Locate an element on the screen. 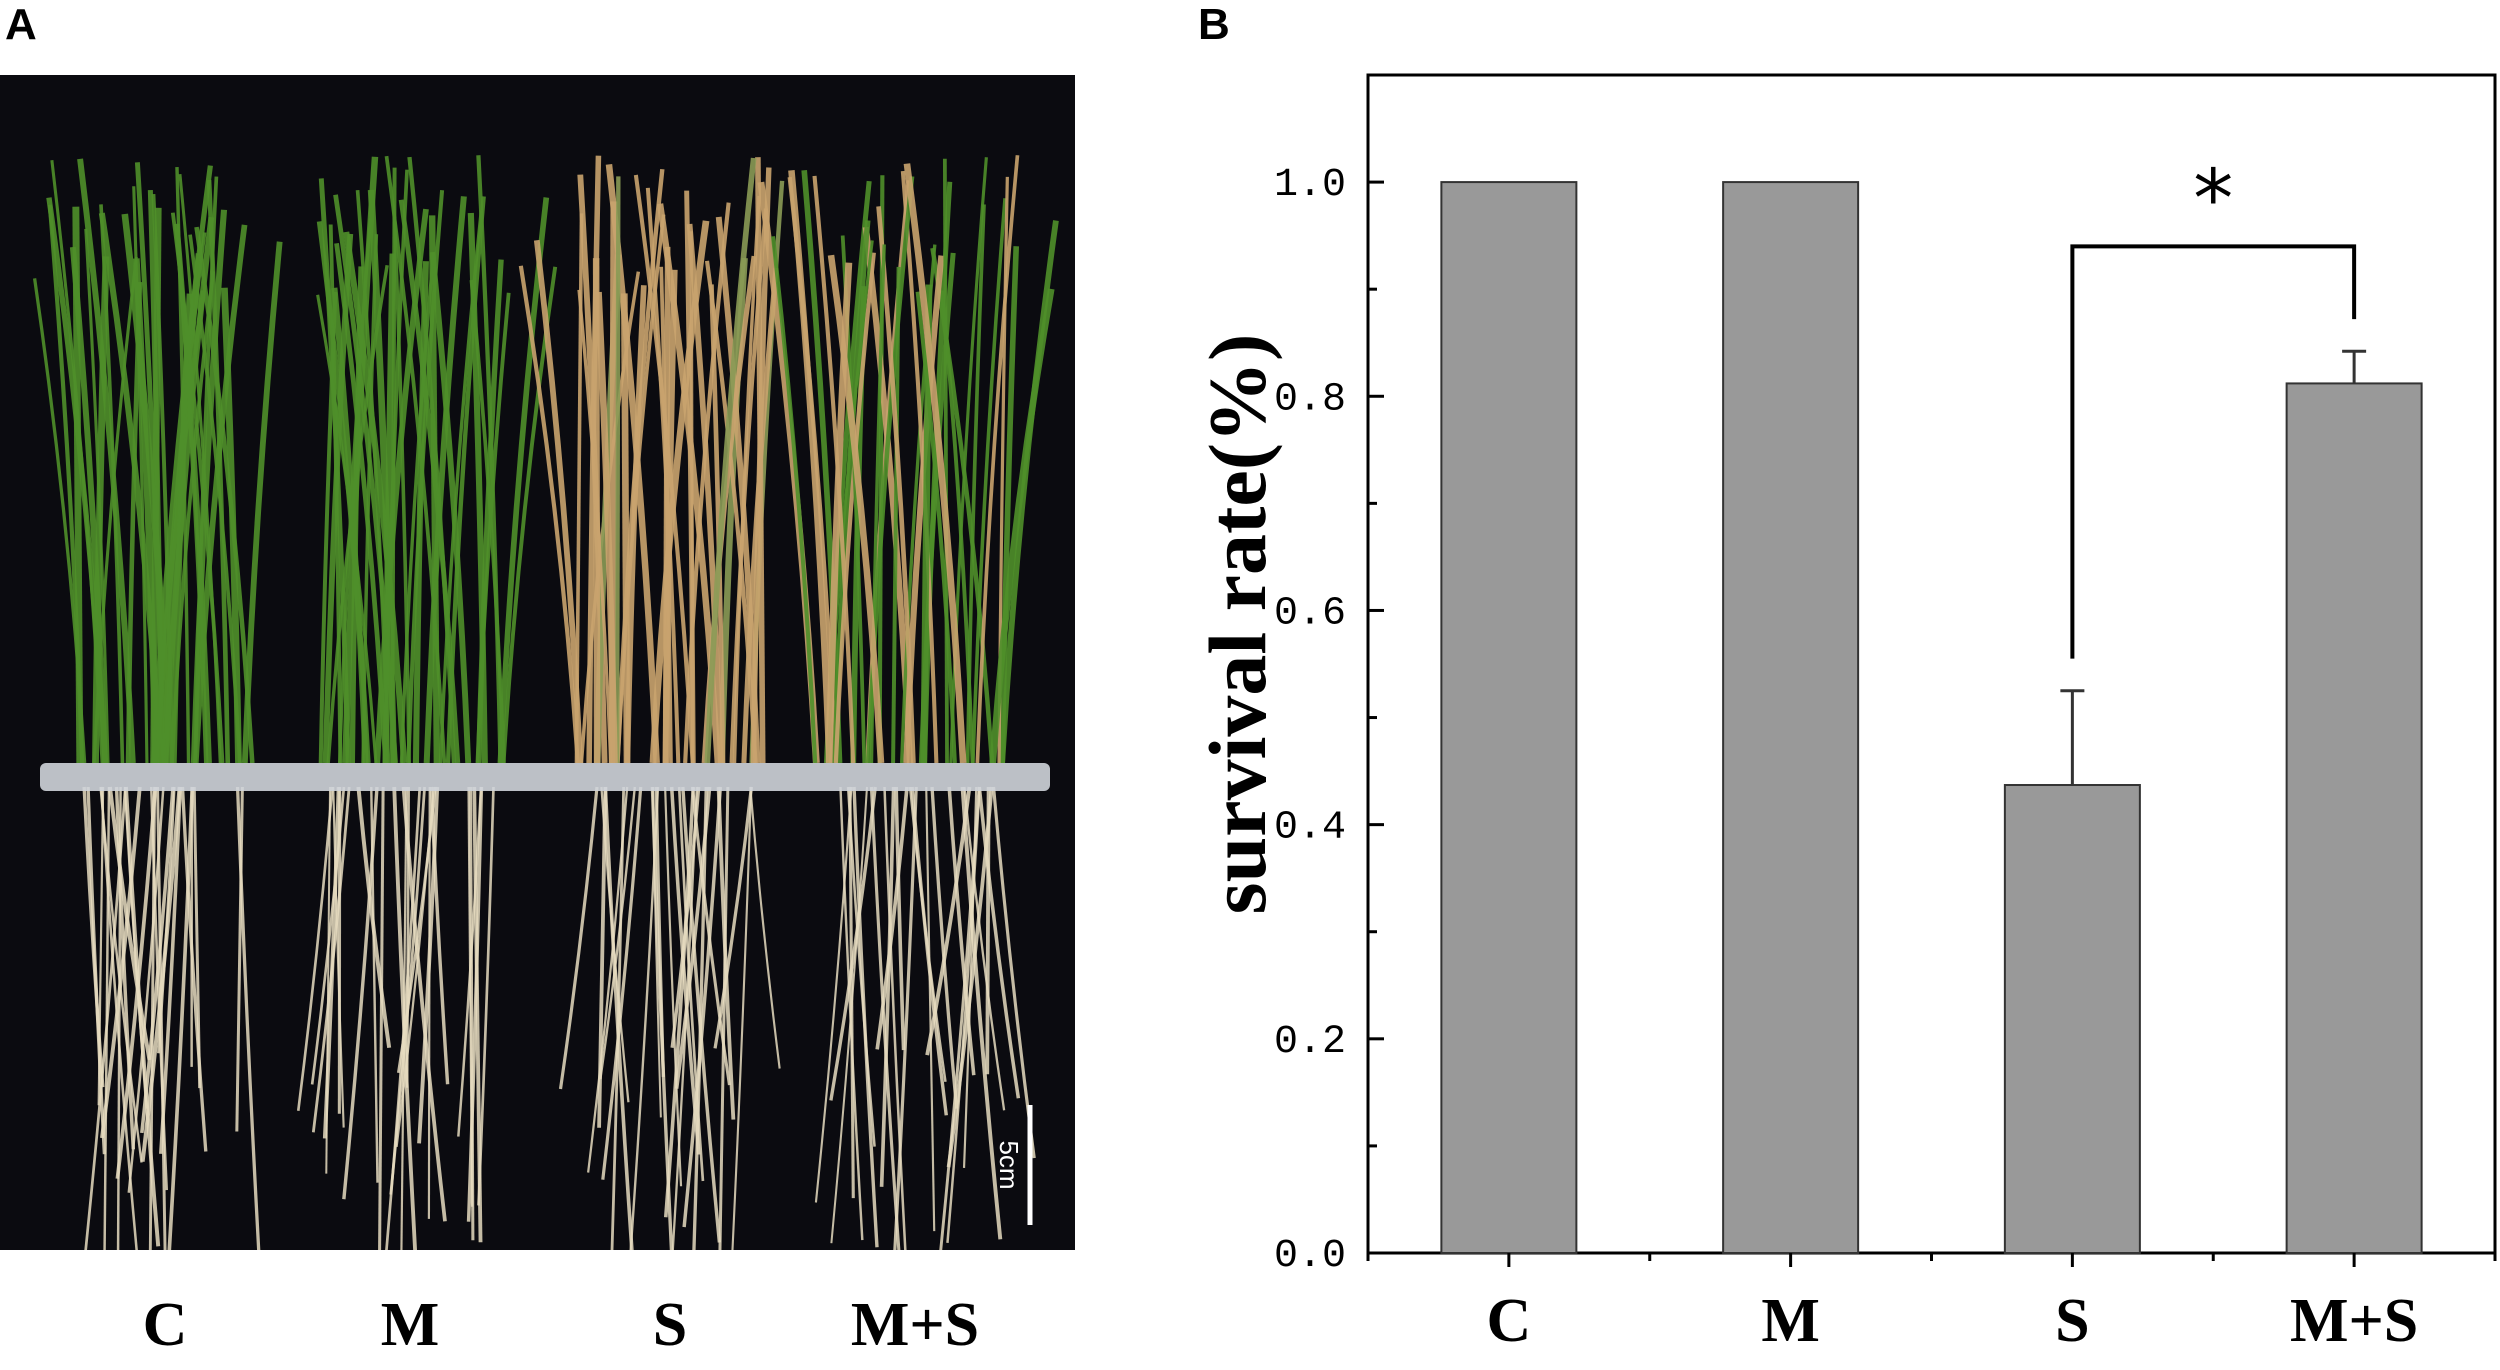  photo-group-label-c: C is located at coordinates (165, 1325).